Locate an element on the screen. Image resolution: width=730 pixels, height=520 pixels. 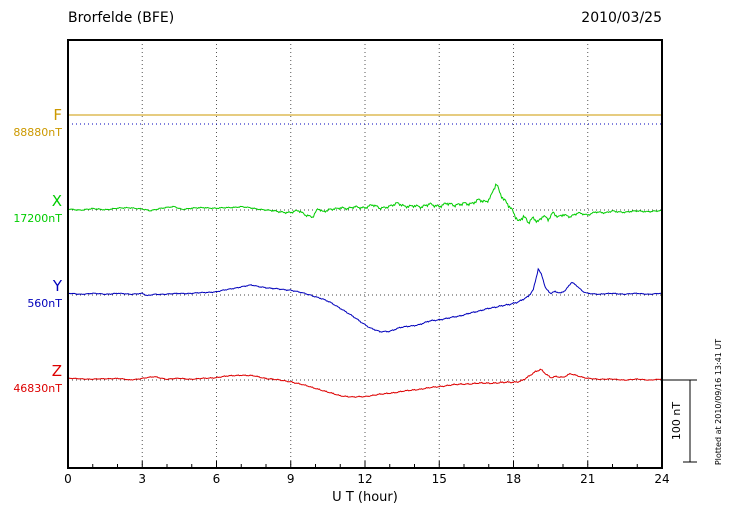
plotted-at-note: Plotted at 2010/09/16 13:41 UT is located at coordinates (718, 402).